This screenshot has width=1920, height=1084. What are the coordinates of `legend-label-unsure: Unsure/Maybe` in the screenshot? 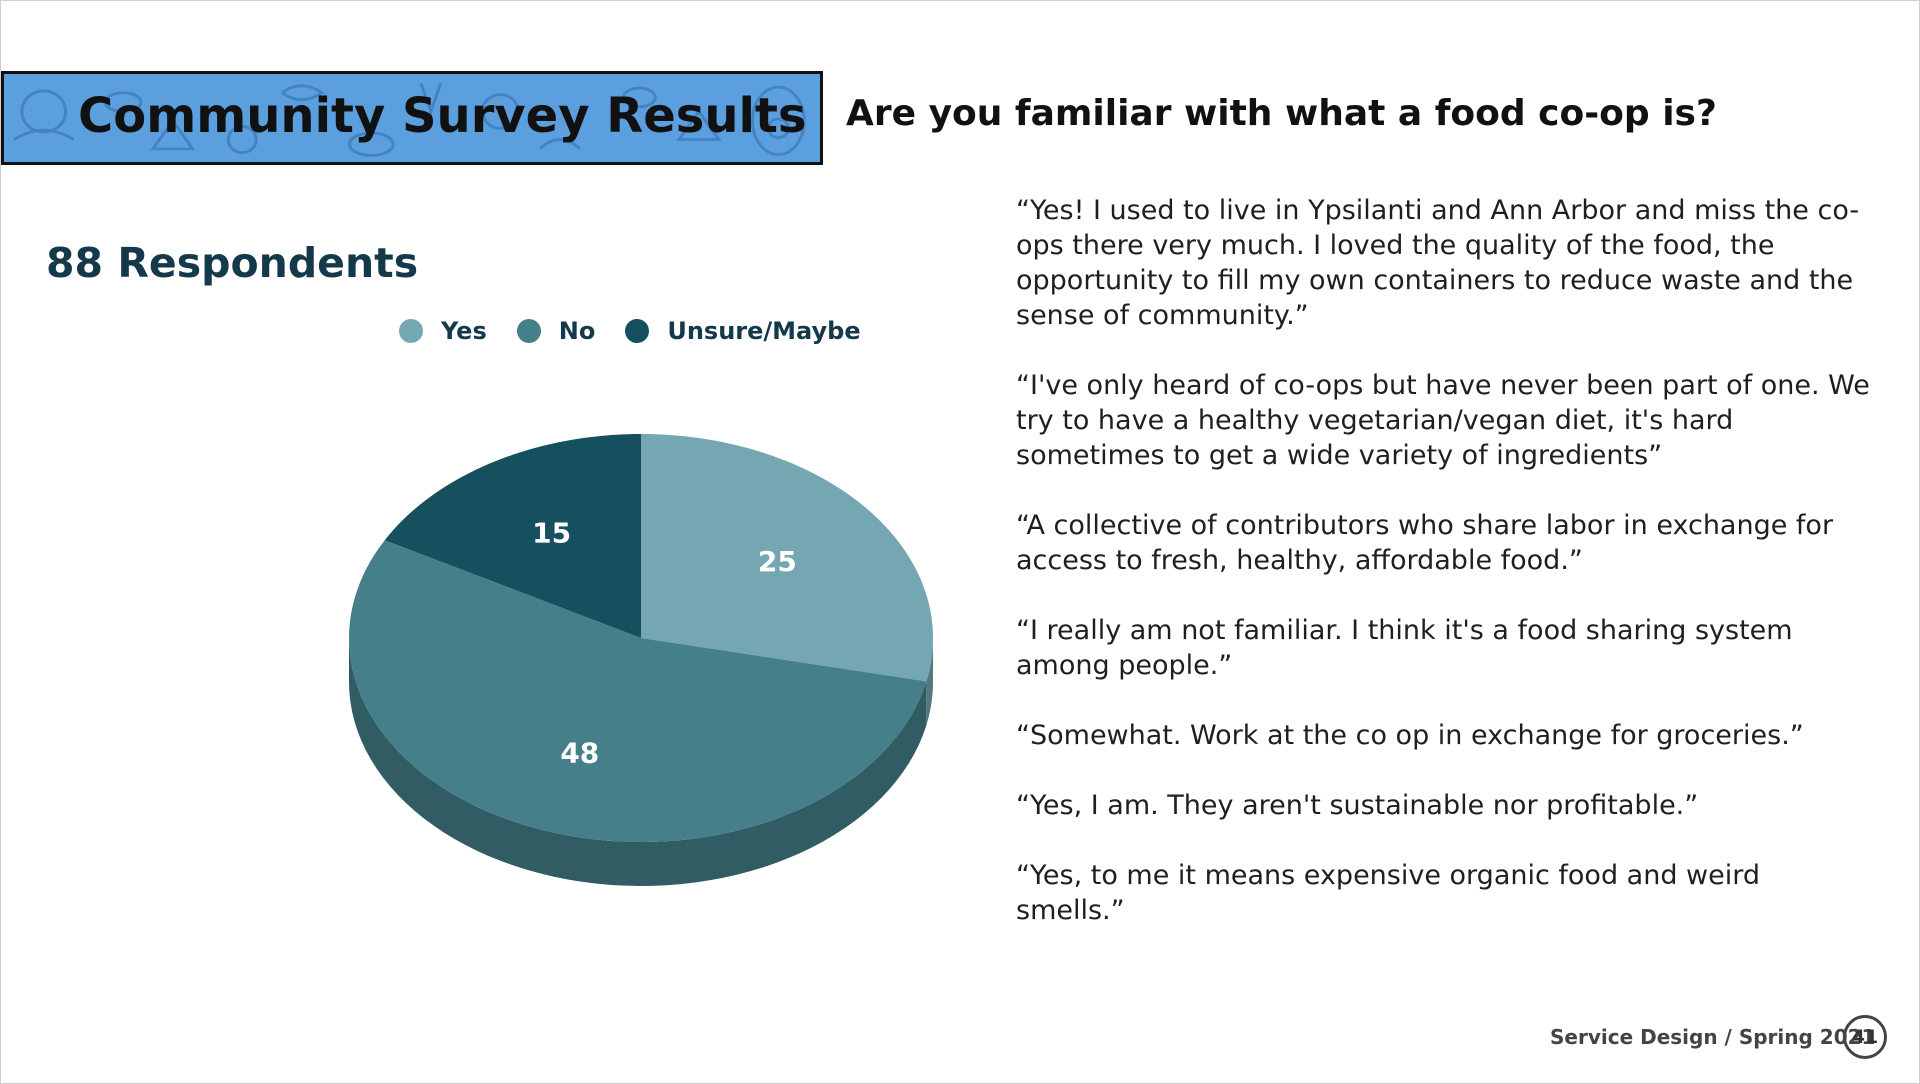 It's located at (764, 331).